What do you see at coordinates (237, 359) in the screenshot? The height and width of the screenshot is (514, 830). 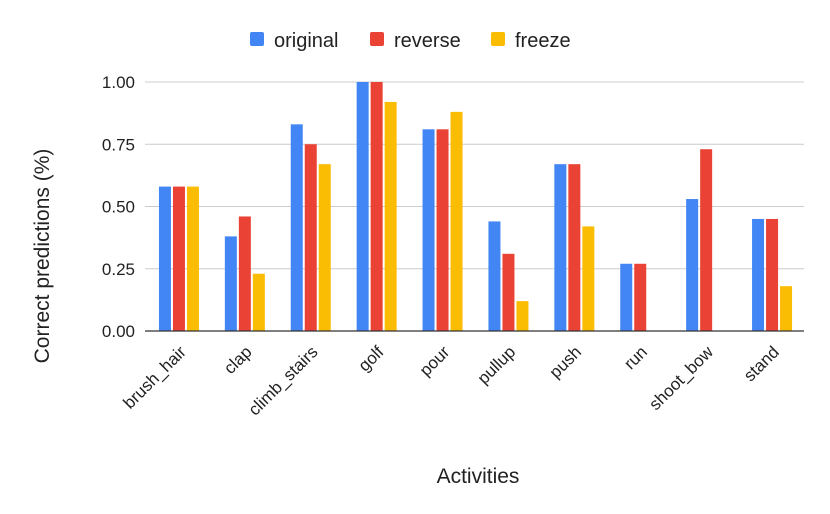 I see `x-tick-label: clap` at bounding box center [237, 359].